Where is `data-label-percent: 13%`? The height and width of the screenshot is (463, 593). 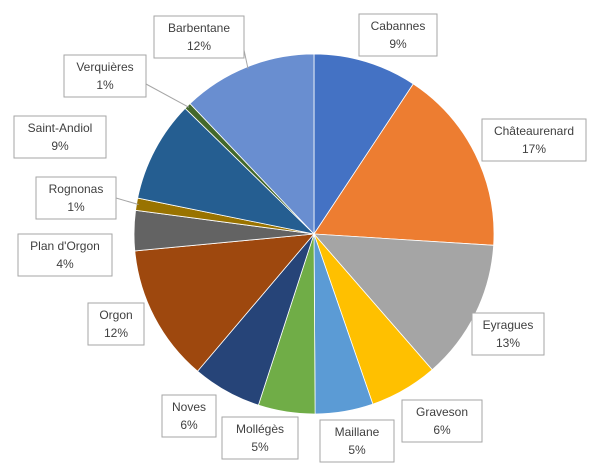
data-label-percent: 13% is located at coordinates (508, 343).